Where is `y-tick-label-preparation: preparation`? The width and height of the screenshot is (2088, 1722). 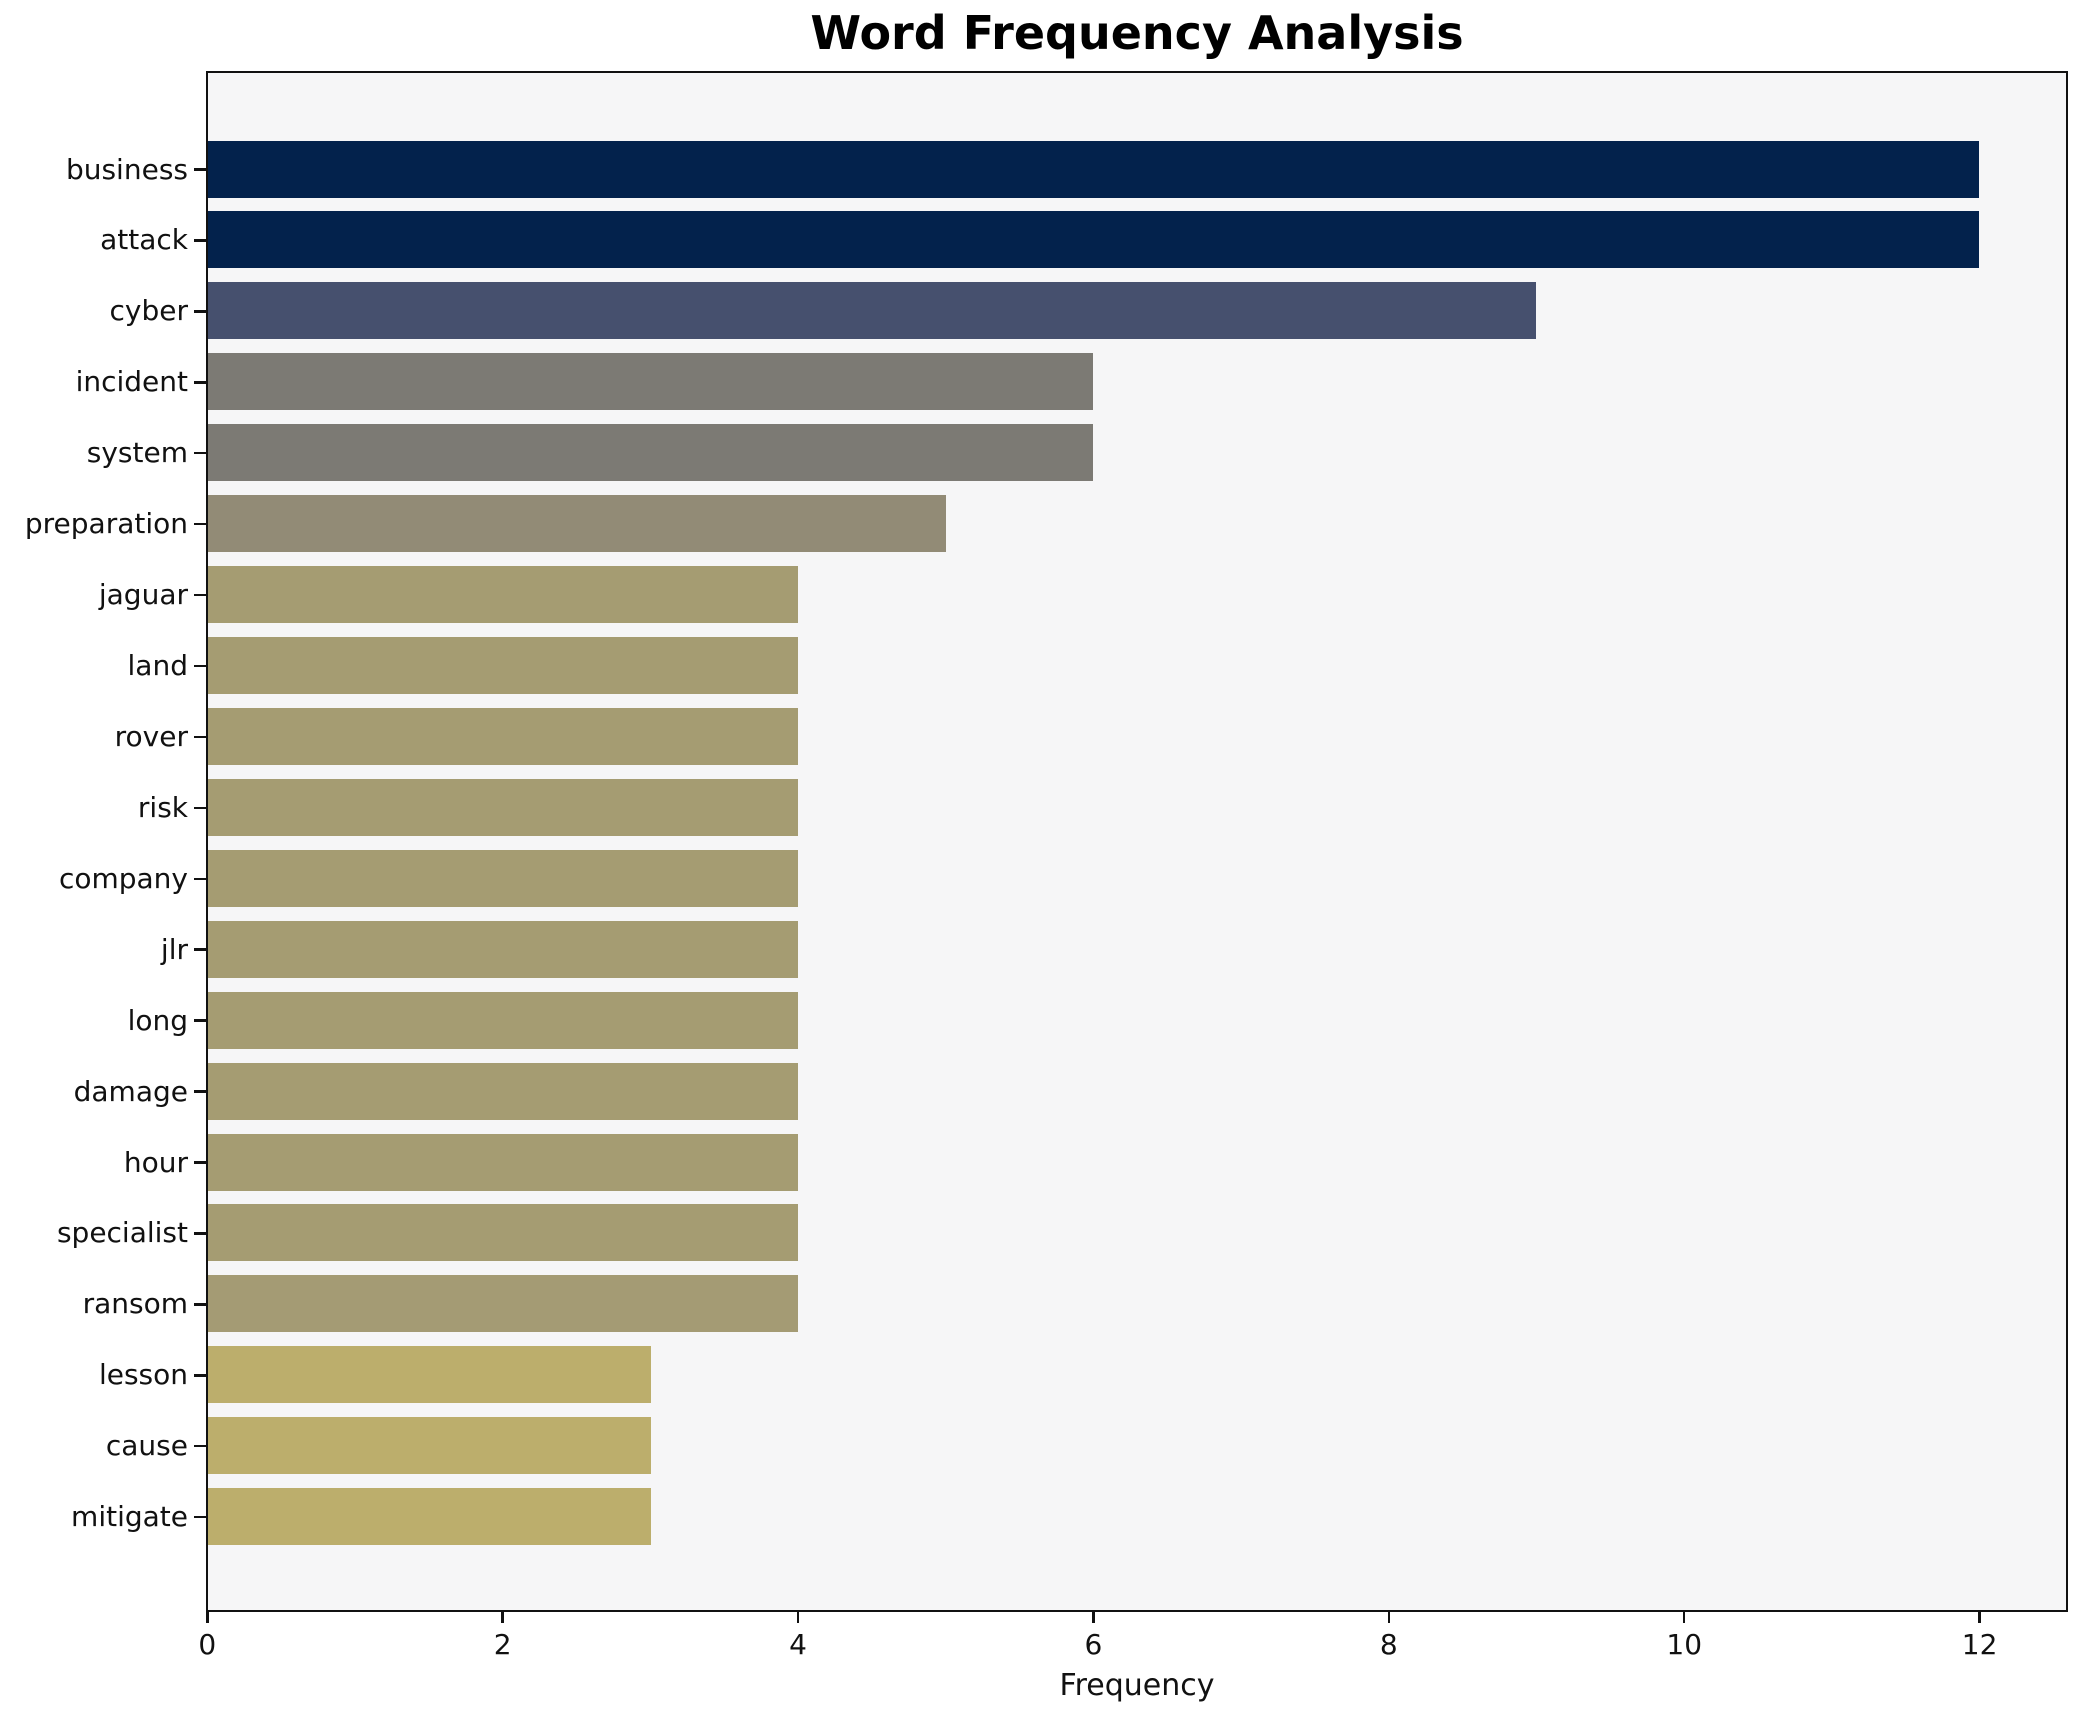
y-tick-label-preparation: preparation is located at coordinates (106, 524).